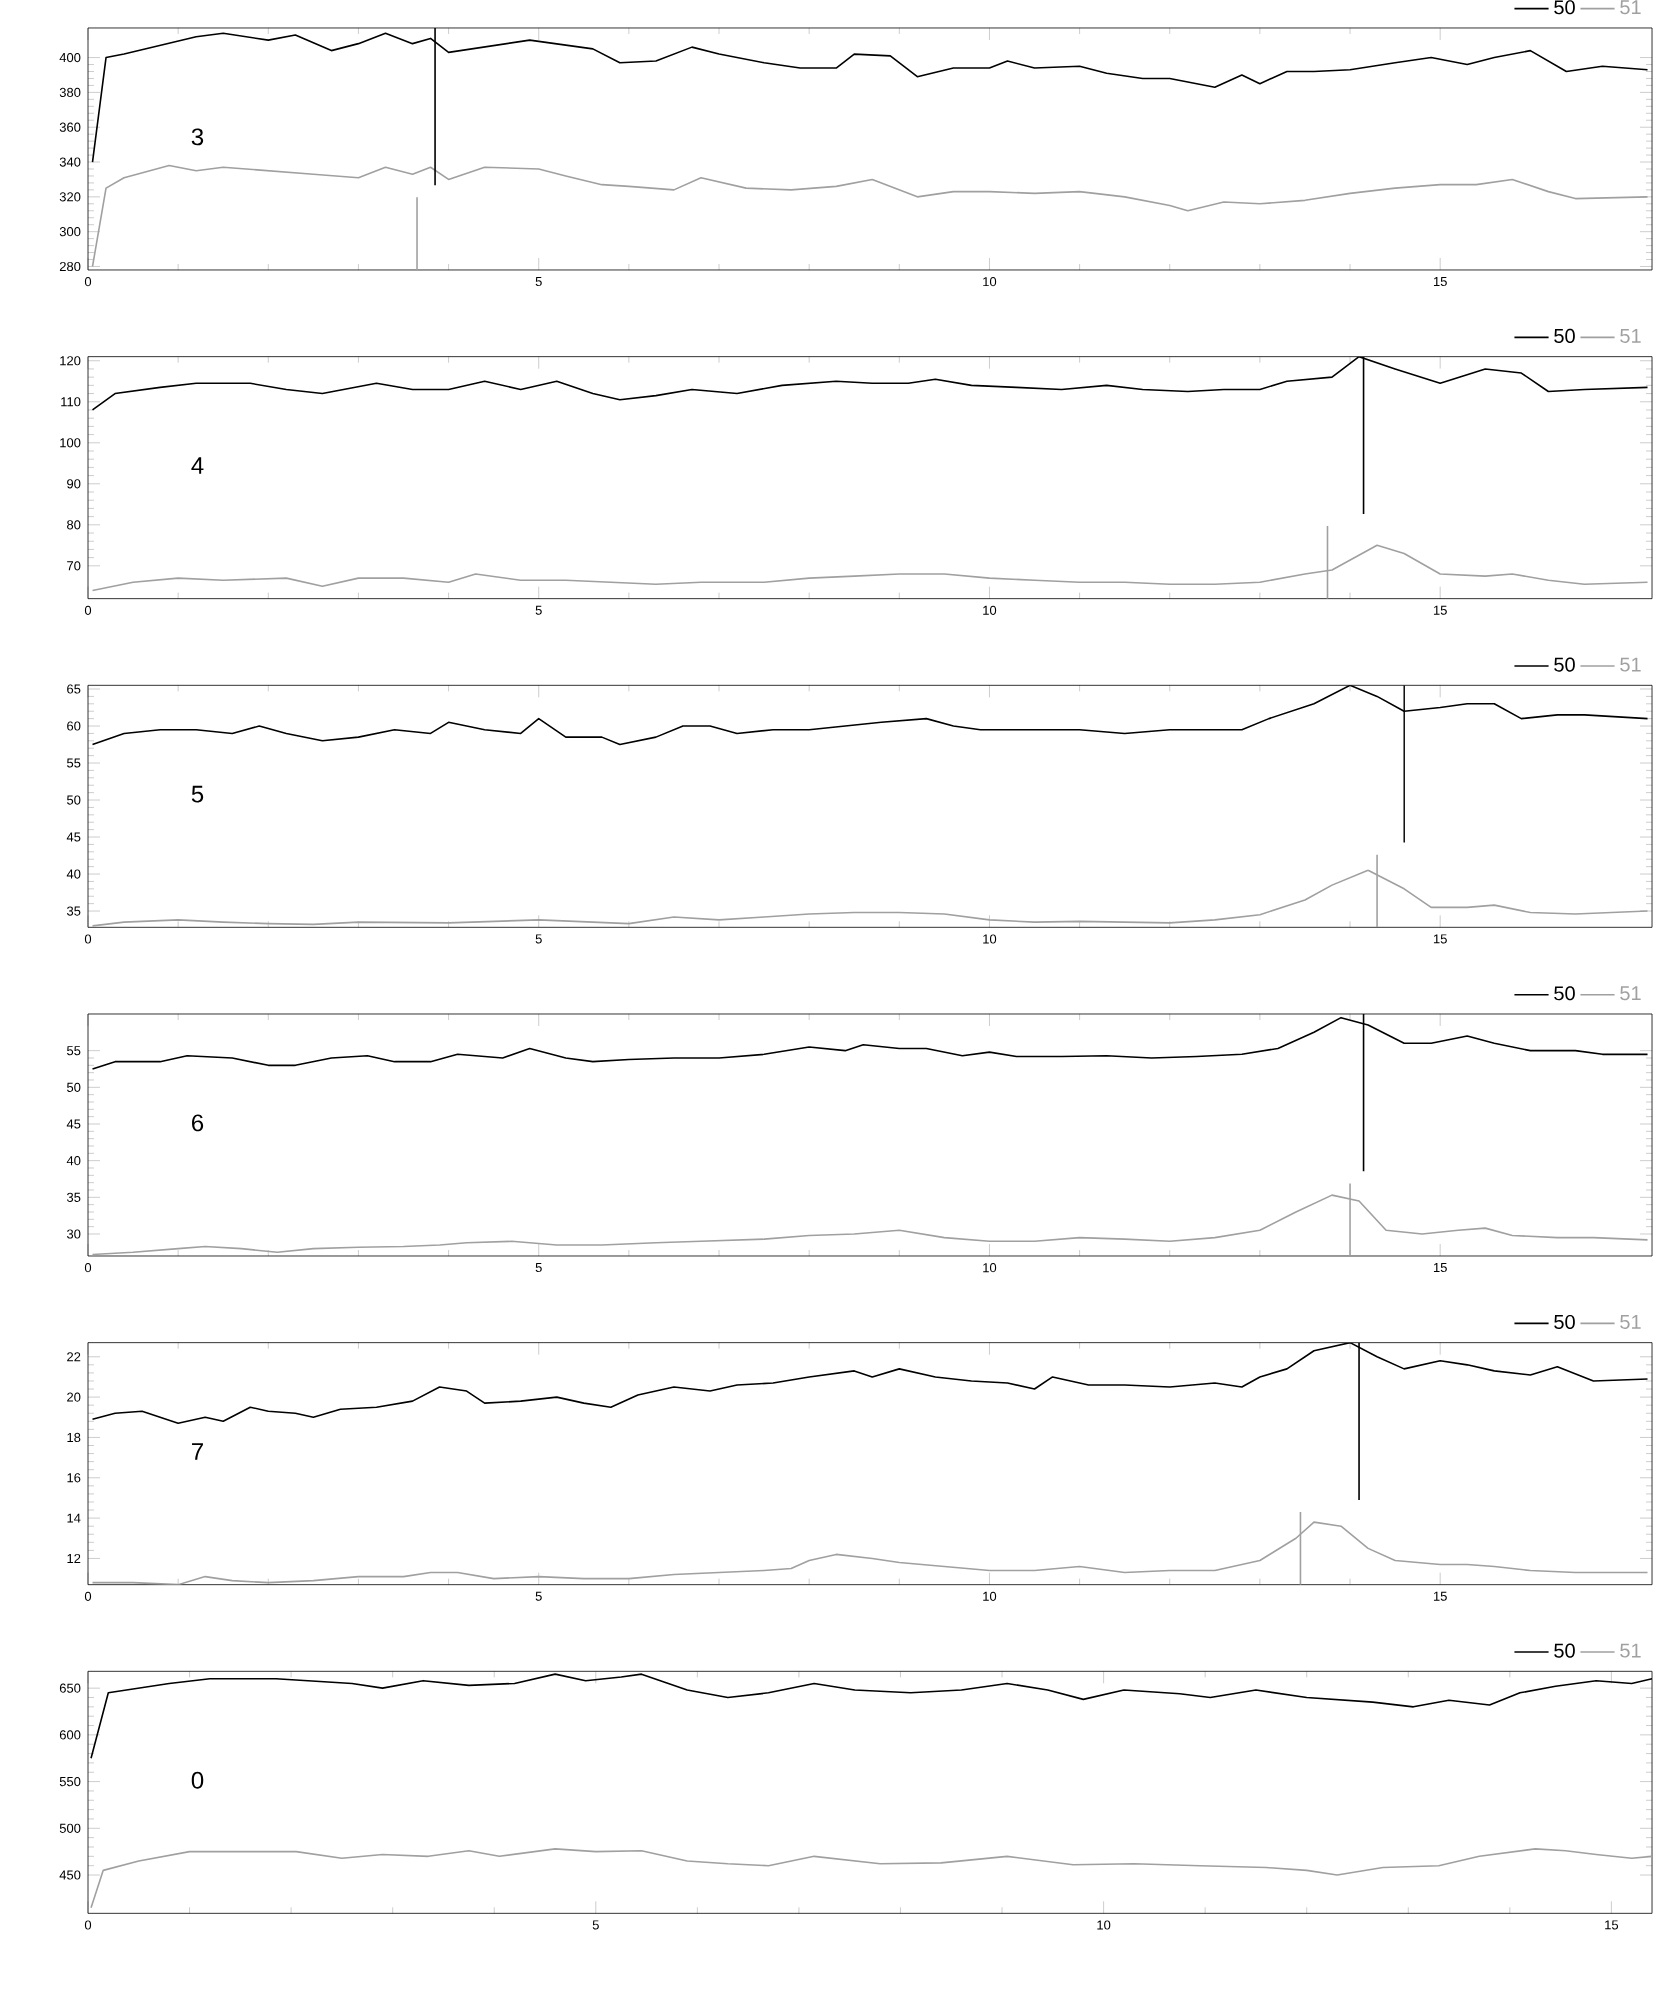  I want to click on annotation: 6, so click(198, 1123).